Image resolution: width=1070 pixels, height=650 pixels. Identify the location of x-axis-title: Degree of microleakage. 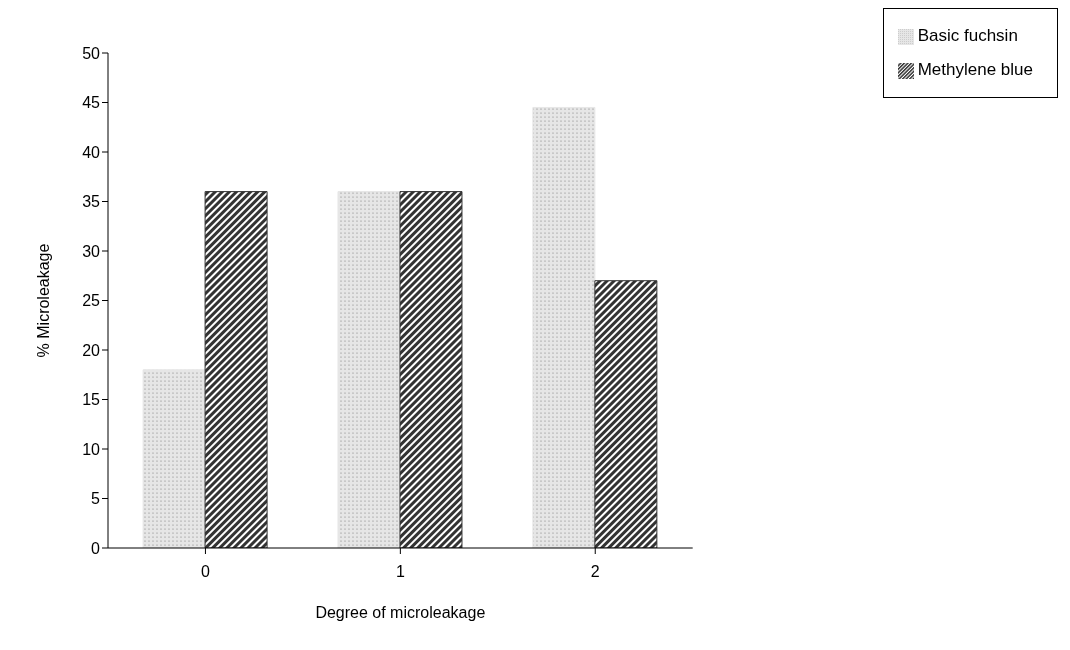
(400, 612).